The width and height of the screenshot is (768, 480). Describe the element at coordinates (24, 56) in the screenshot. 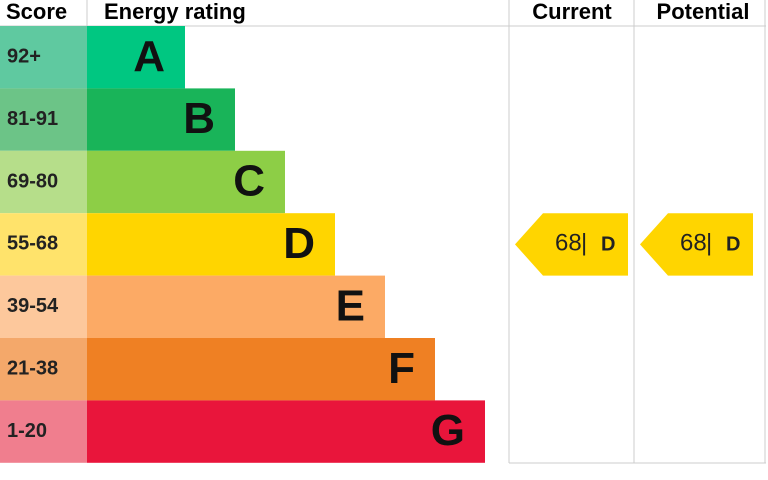

I see `score-label: 92+` at that location.